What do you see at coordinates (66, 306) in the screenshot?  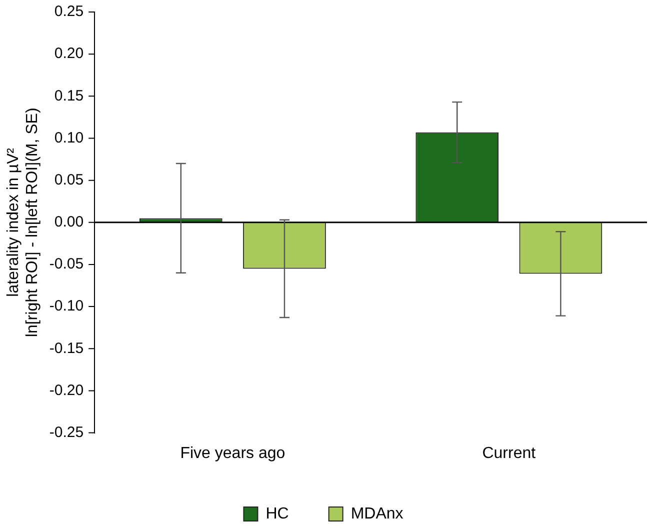 I see `y-tick-label: -0.10` at bounding box center [66, 306].